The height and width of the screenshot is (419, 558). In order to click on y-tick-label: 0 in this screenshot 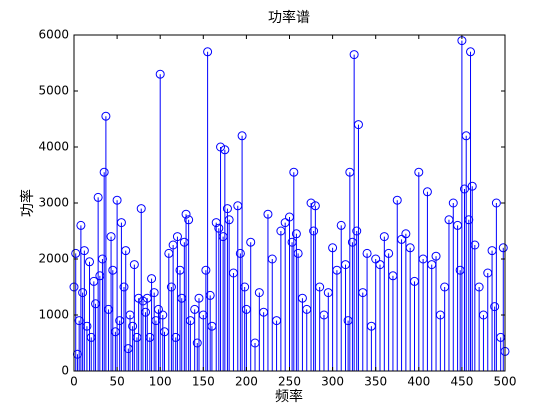, I will do `click(65, 371)`.